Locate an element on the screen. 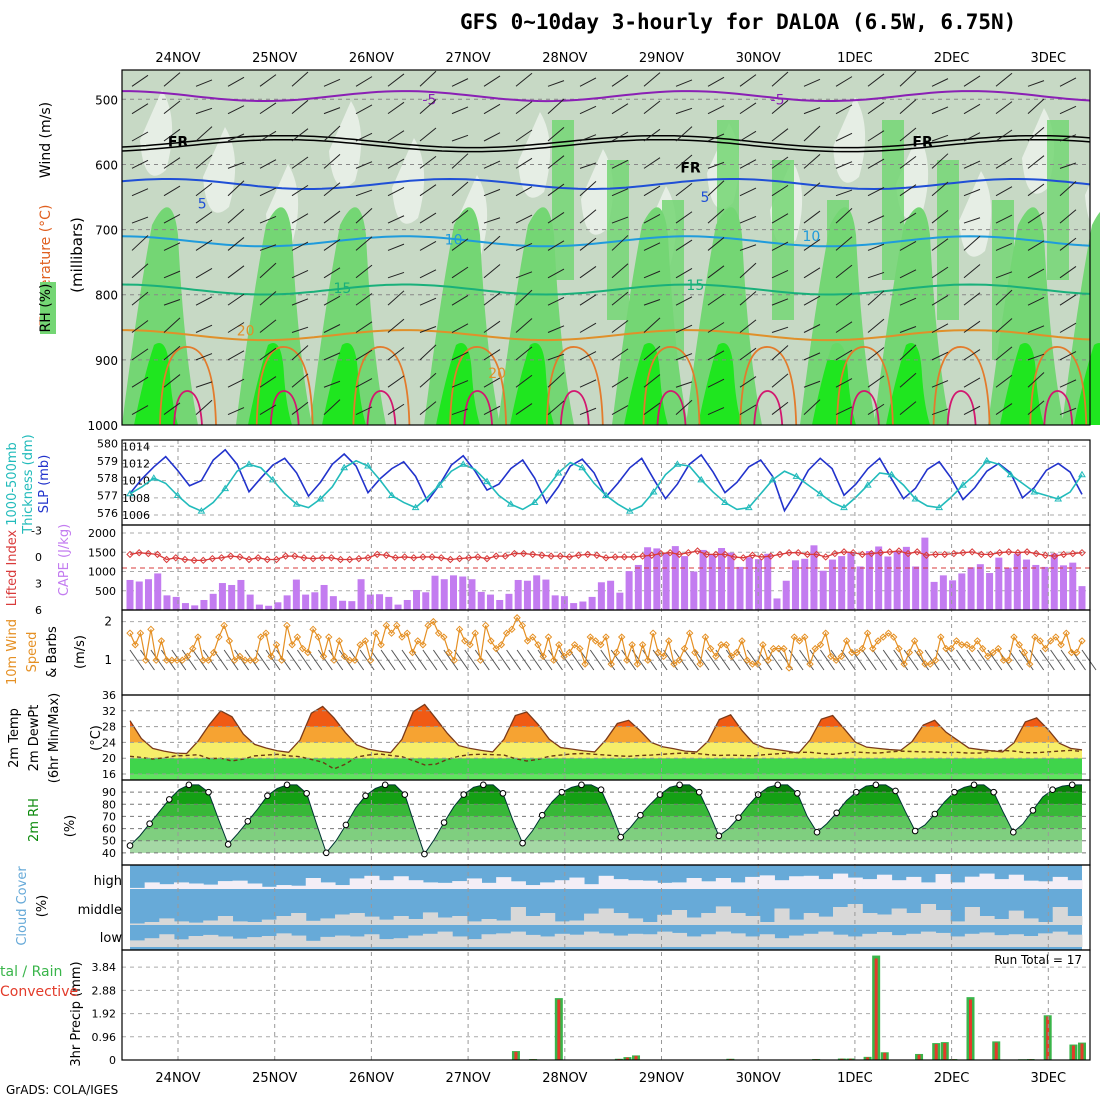  label-10m-wind: 10m Wind is located at coordinates (12, 652).